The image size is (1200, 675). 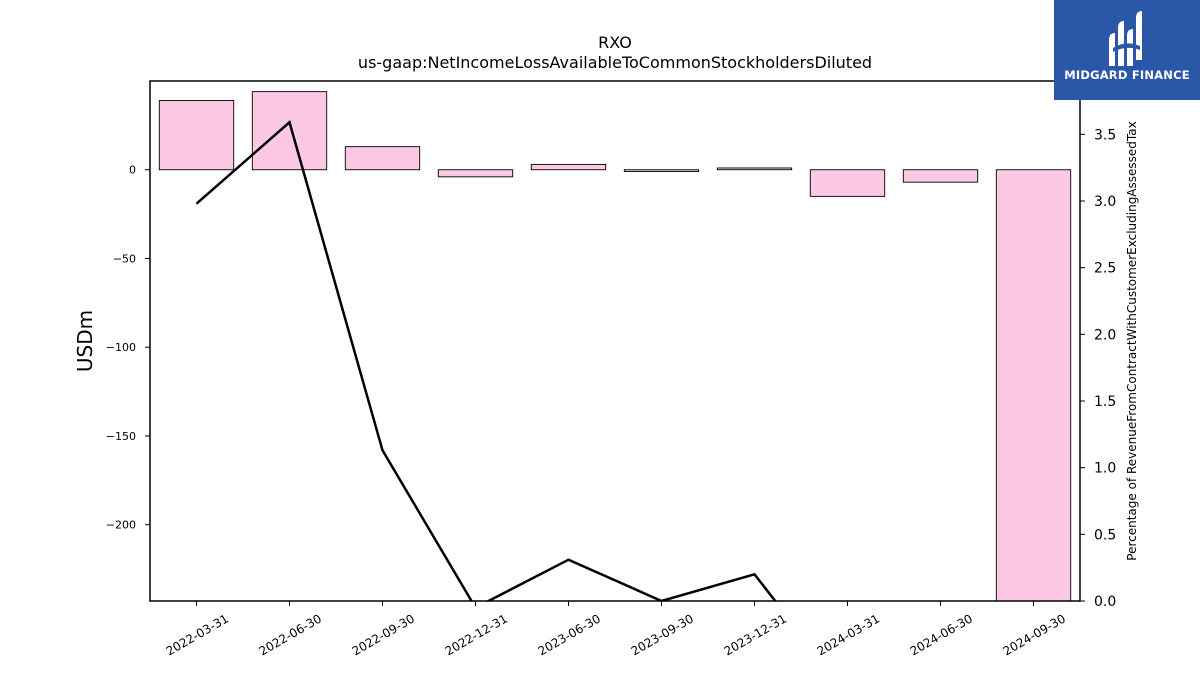 What do you see at coordinates (1105, 135) in the screenshot?
I see `y-tick-label-right: 3.5` at bounding box center [1105, 135].